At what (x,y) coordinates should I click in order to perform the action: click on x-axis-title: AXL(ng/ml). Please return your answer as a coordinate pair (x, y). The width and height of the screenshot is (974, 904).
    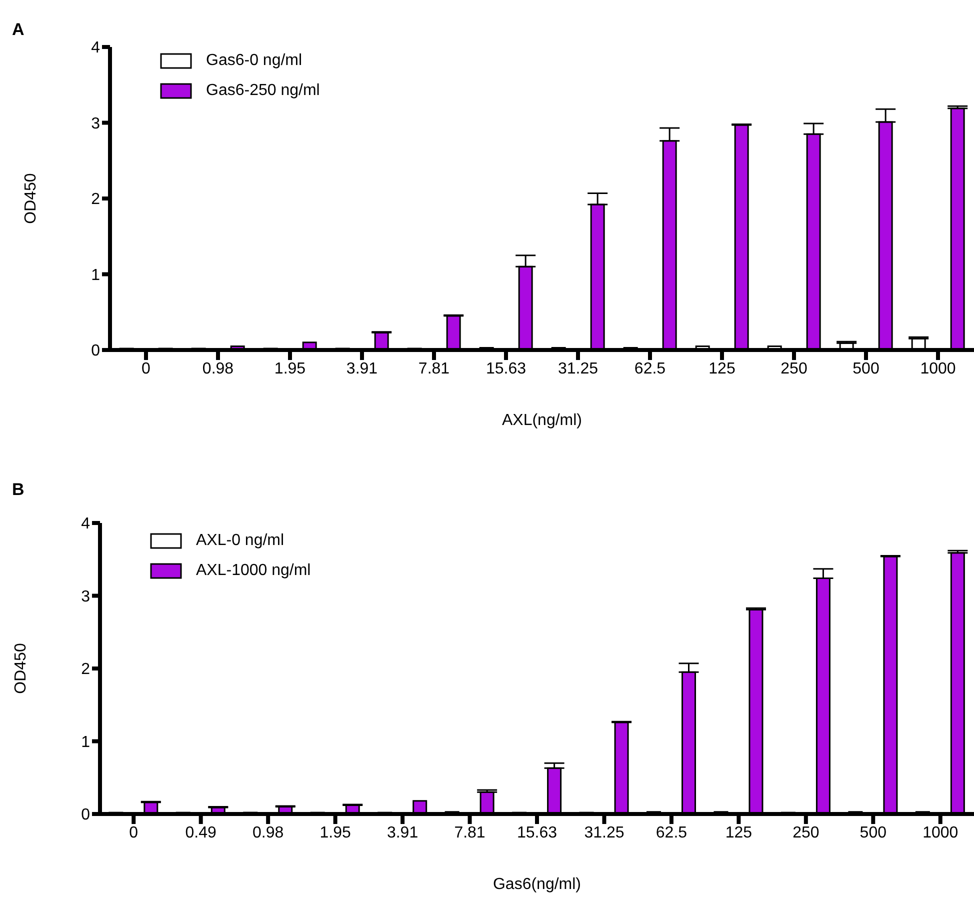
    Looking at the image, I should click on (542, 420).